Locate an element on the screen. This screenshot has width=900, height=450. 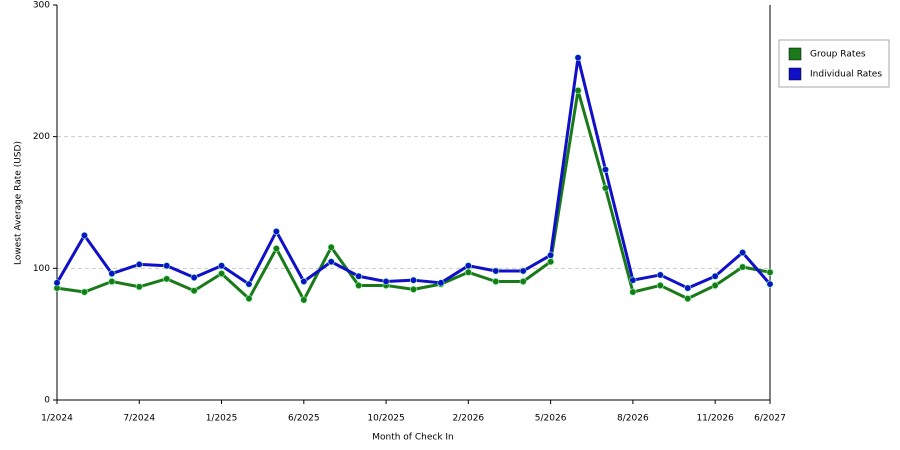
x-tick-label: 6/2027 is located at coordinates (770, 419).